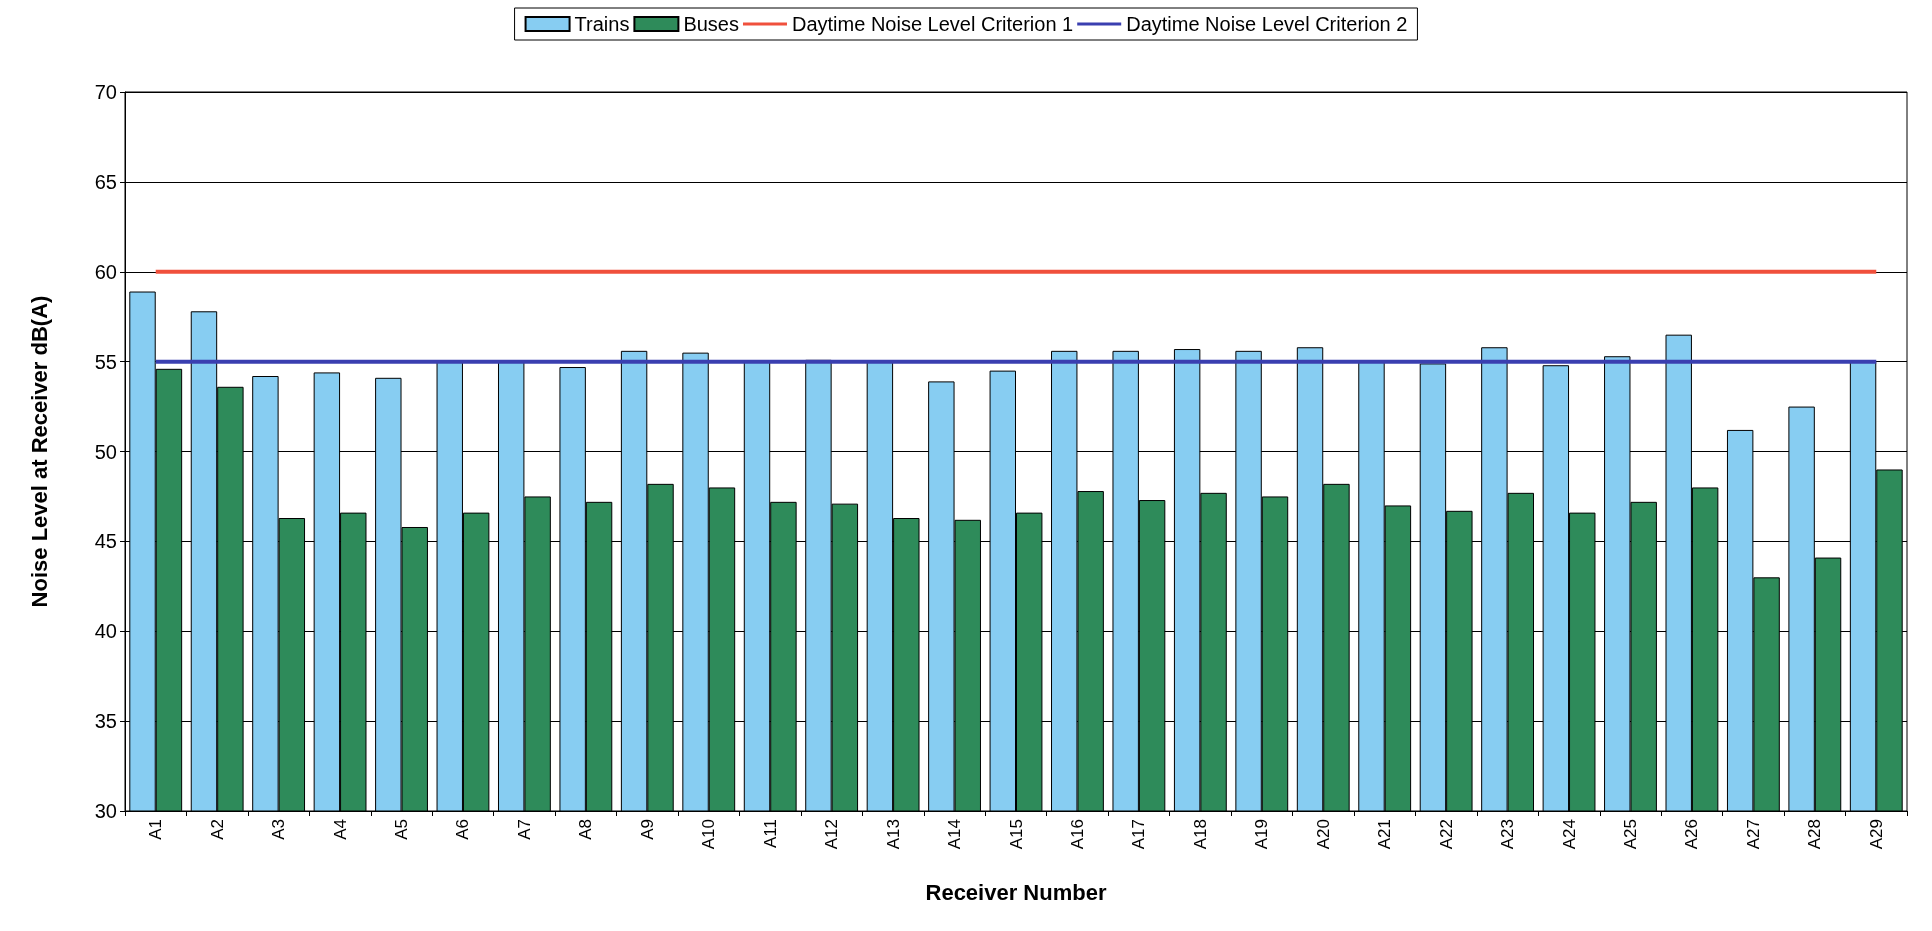 Image resolution: width=1932 pixels, height=931 pixels. I want to click on y-tick-label: 65, so click(105, 181).